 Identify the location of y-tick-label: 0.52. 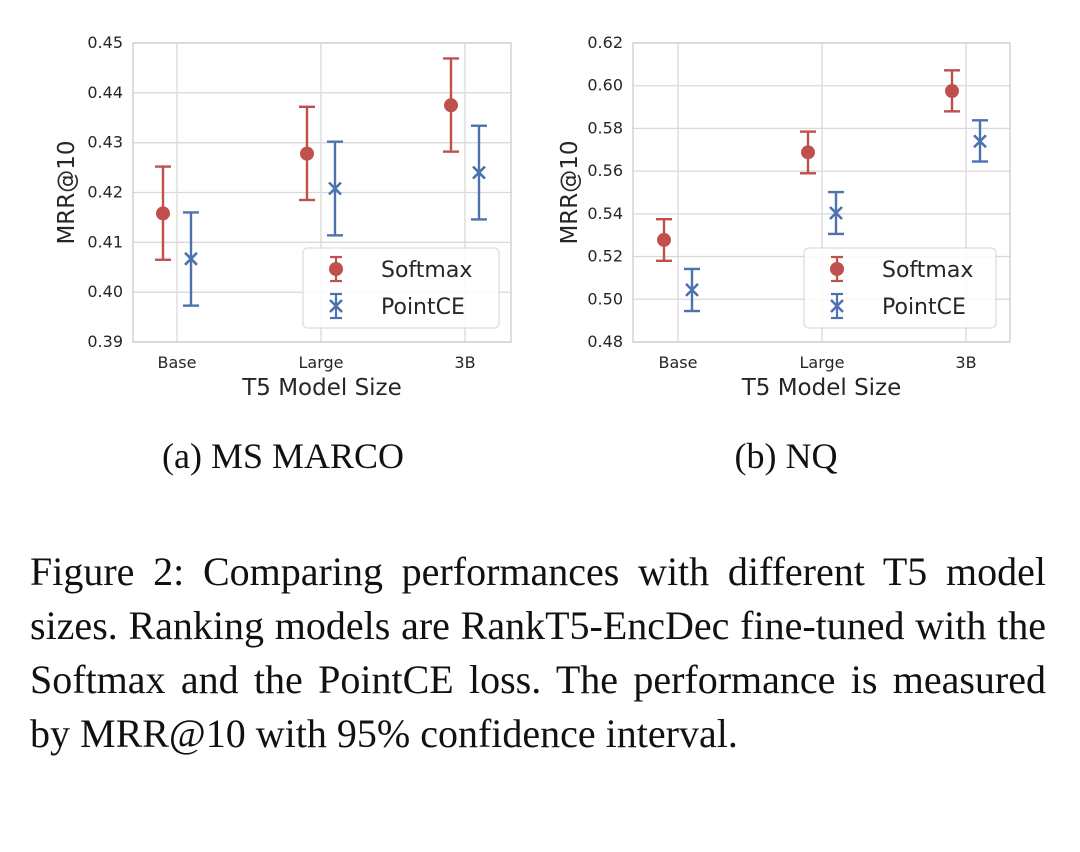
(605, 256).